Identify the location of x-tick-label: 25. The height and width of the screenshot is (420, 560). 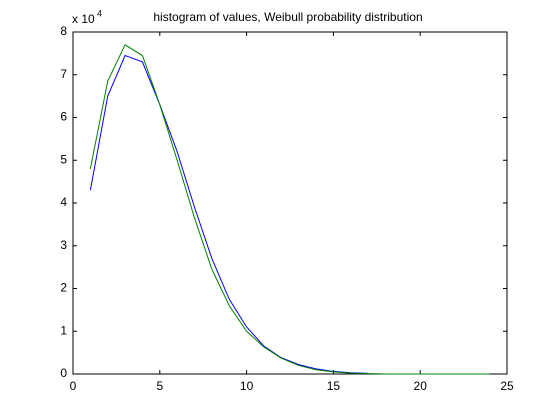
(507, 386).